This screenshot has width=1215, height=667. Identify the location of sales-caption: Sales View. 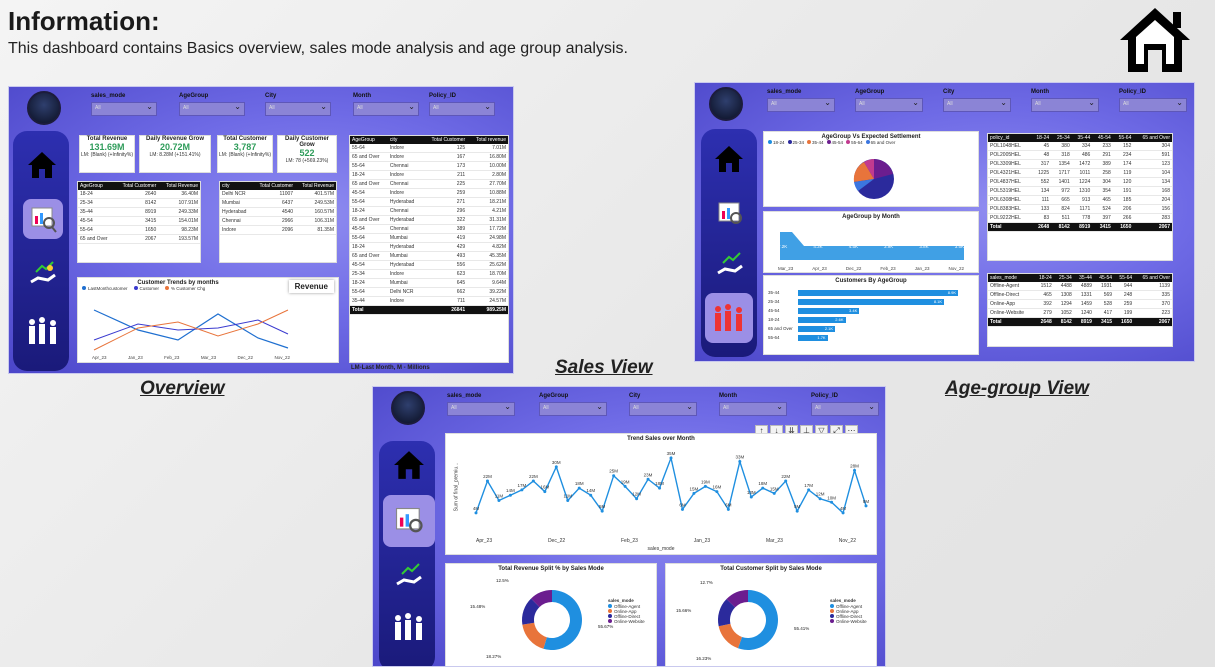
(604, 367).